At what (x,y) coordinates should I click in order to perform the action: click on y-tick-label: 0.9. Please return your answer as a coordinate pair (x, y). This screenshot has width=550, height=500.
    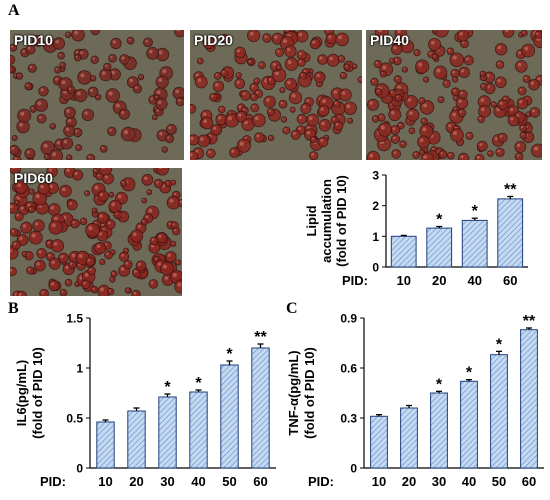
    Looking at the image, I should click on (348, 319).